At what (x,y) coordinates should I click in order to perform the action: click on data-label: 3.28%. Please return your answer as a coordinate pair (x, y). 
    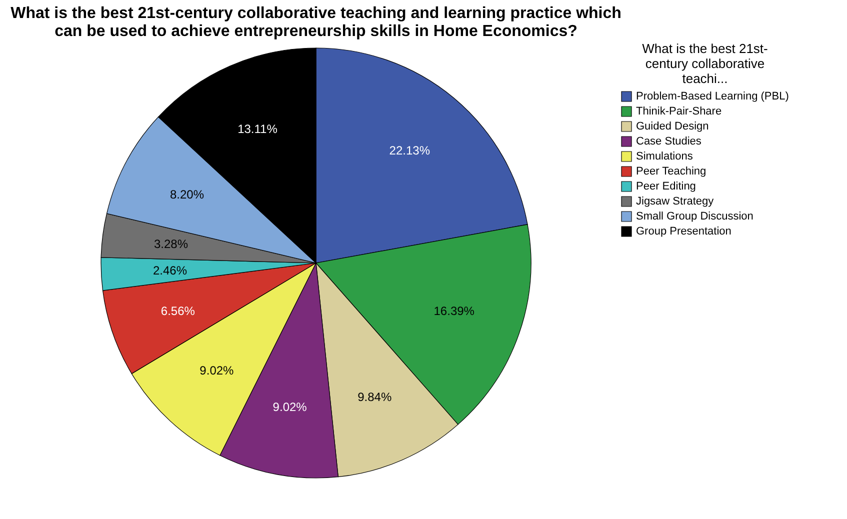
    Looking at the image, I should click on (171, 244).